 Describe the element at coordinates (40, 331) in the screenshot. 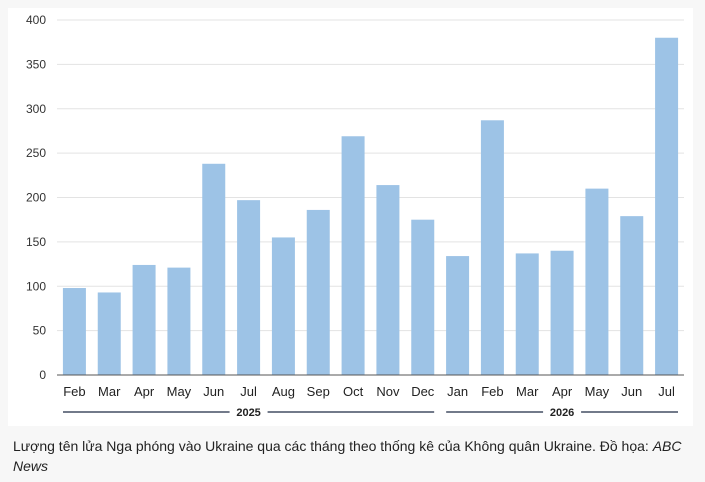

I see `y-tick-label: 50` at that location.